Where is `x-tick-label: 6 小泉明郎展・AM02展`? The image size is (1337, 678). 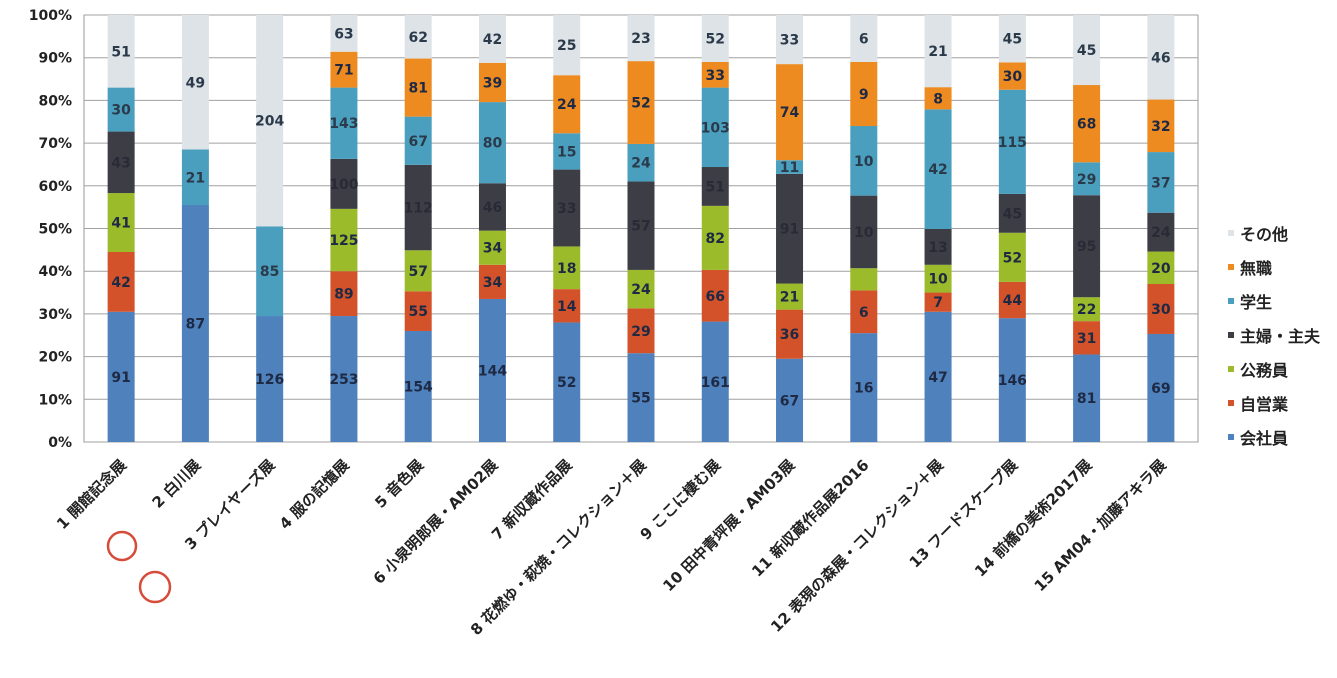
x-tick-label: 6 小泉明郎展・AM02展 is located at coordinates (436, 522).